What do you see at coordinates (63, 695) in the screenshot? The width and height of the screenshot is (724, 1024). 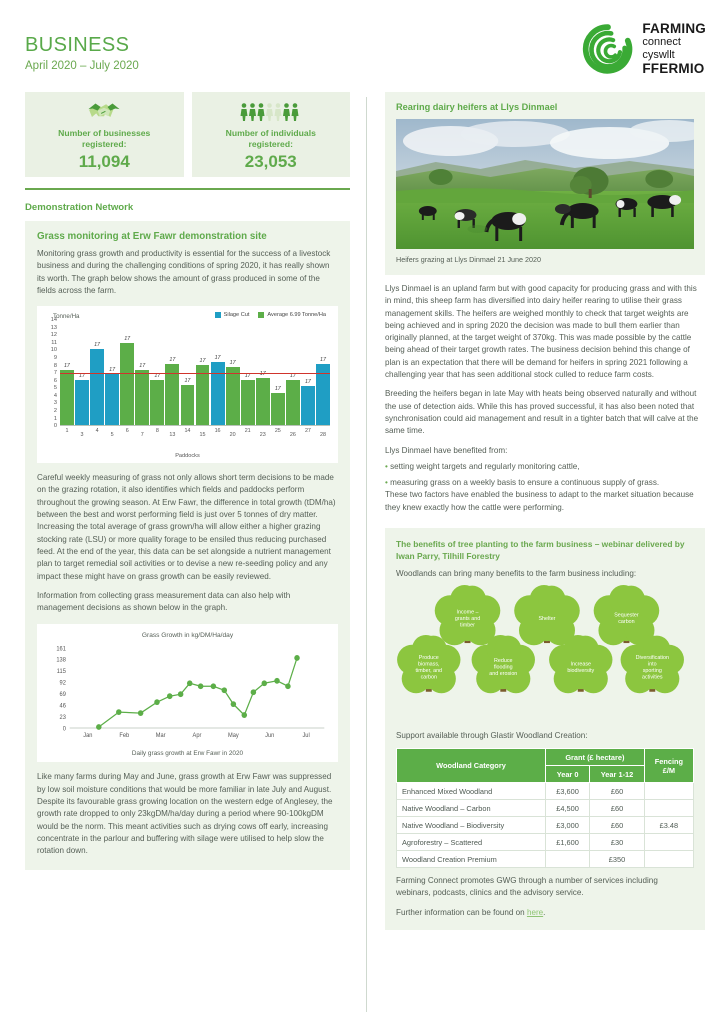 I see `line-y-tick: 69` at bounding box center [63, 695].